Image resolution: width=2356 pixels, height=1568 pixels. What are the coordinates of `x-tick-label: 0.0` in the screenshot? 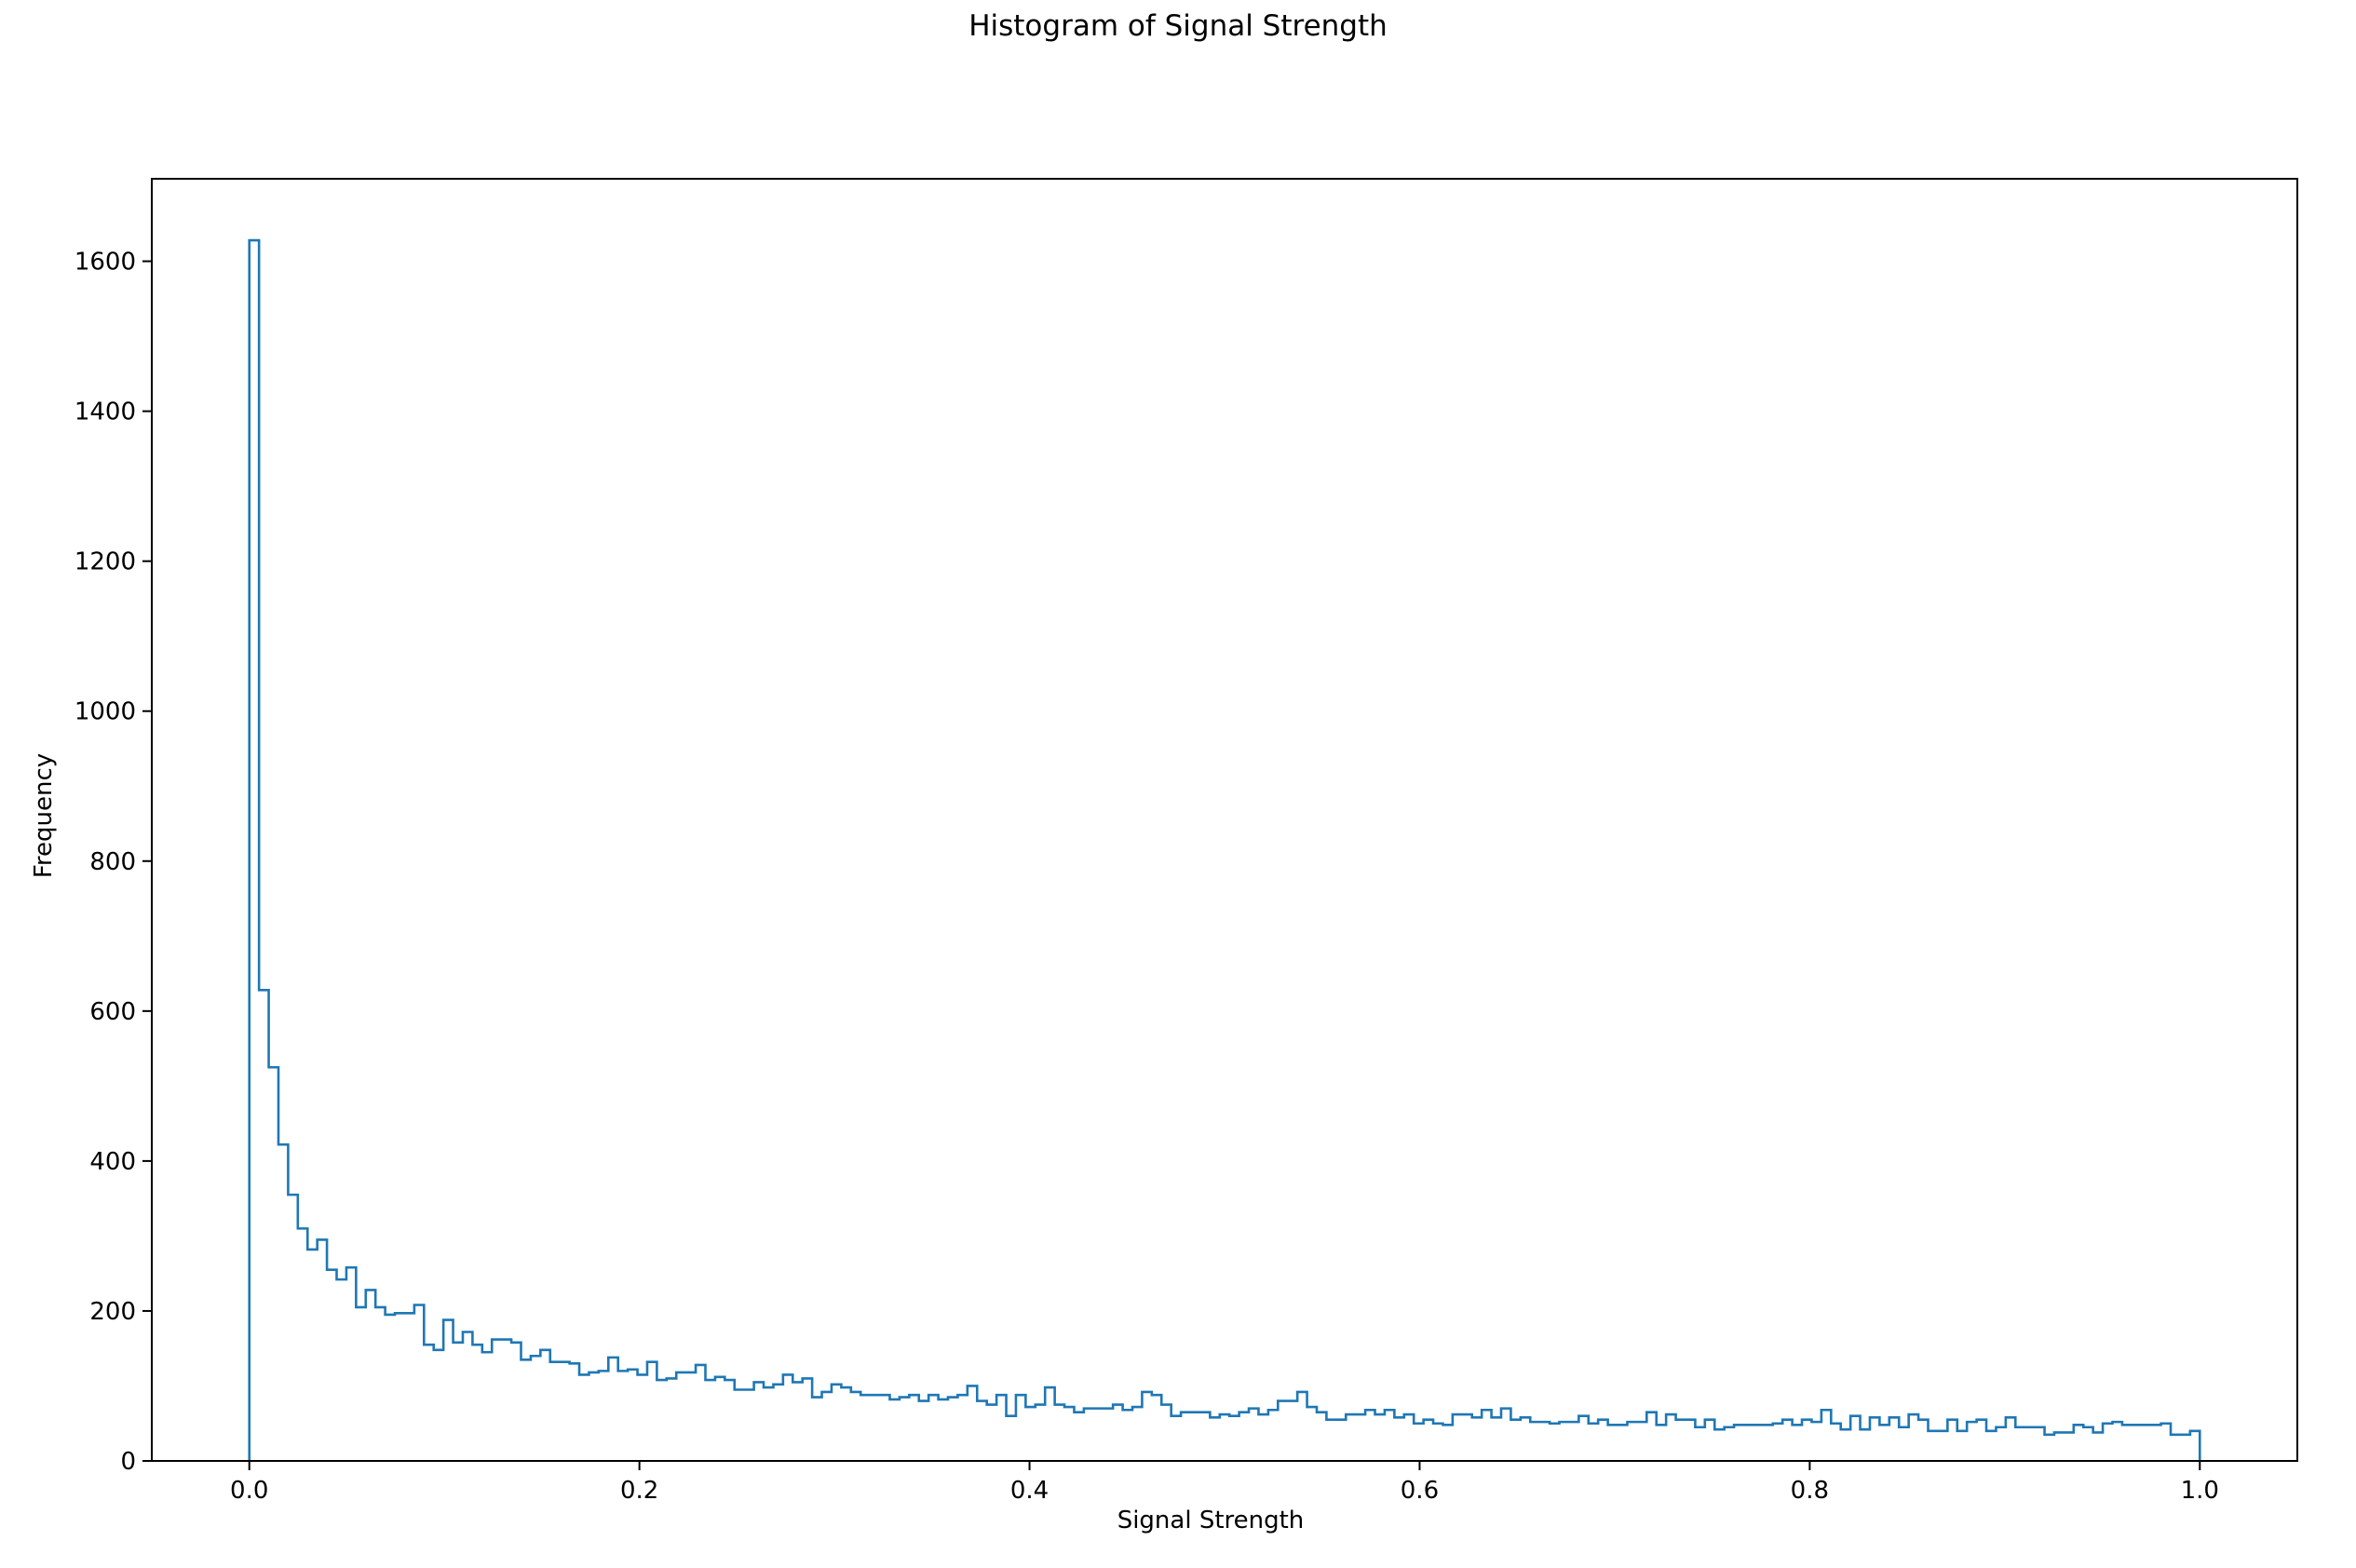 It's located at (249, 1491).